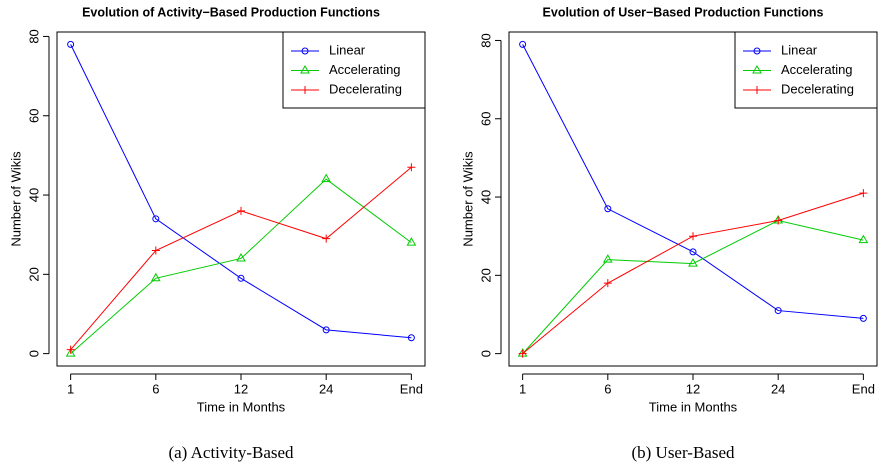 This screenshot has height=470, width=880. I want to click on caption: (a) Activity-Based, so click(231, 452).